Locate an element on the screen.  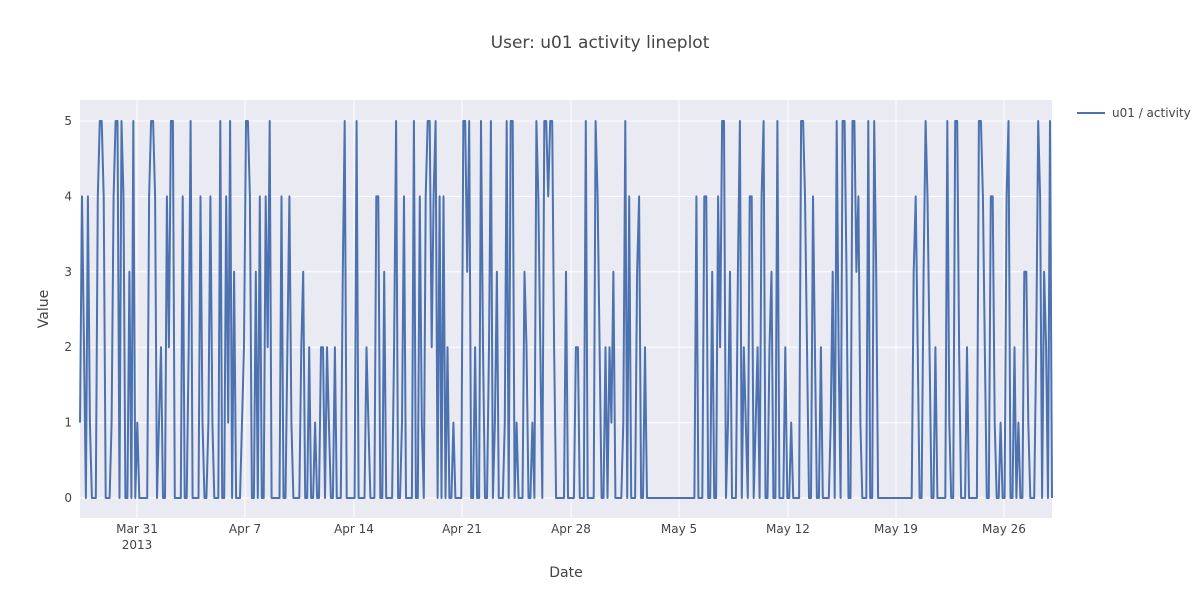
x-tick-label: Apr 21 is located at coordinates (462, 529).